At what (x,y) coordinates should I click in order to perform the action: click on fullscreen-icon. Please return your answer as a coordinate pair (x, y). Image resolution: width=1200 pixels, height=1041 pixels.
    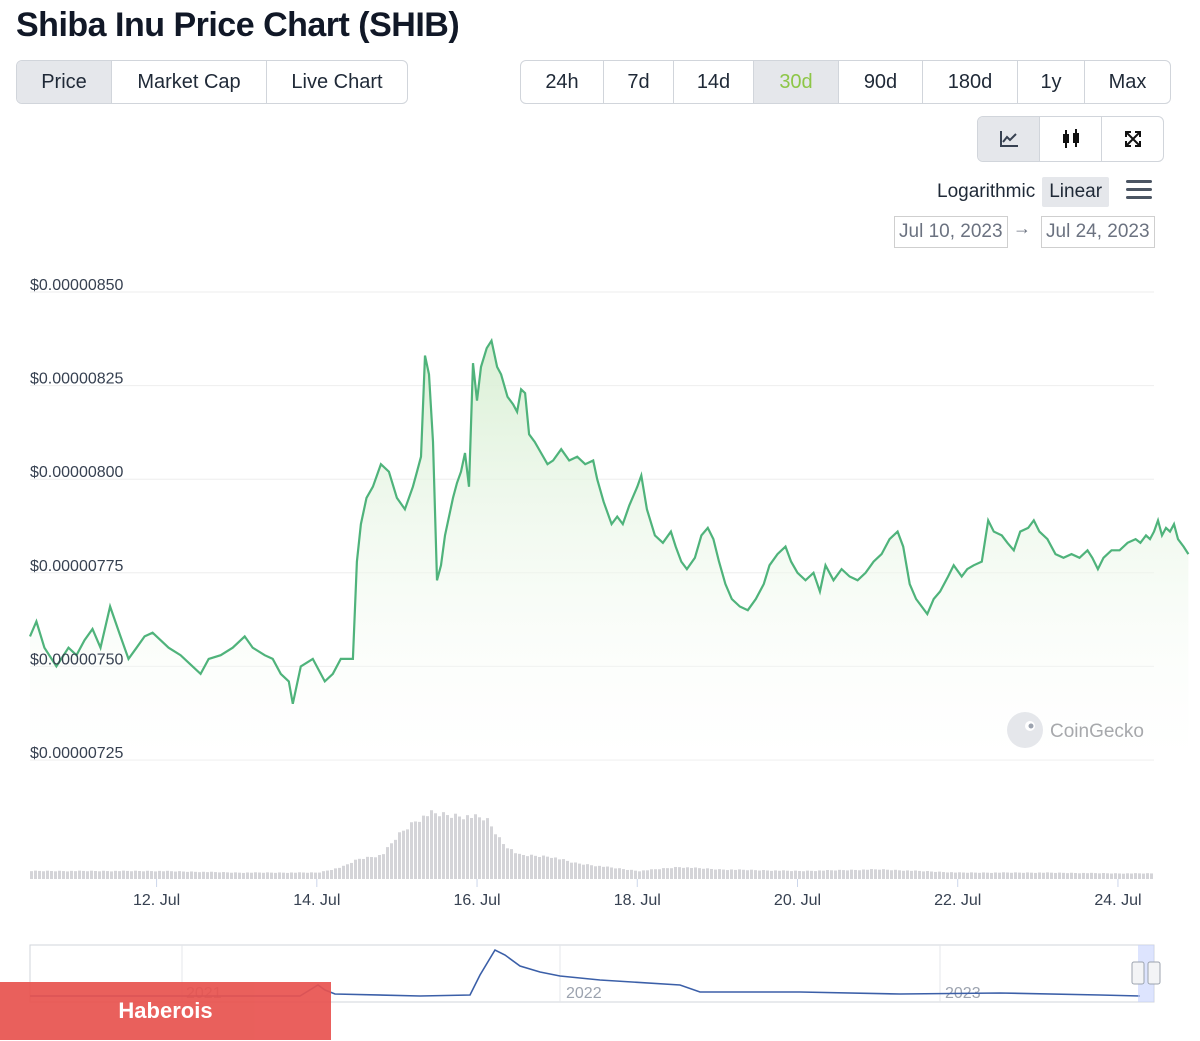
    Looking at the image, I should click on (1132, 139).